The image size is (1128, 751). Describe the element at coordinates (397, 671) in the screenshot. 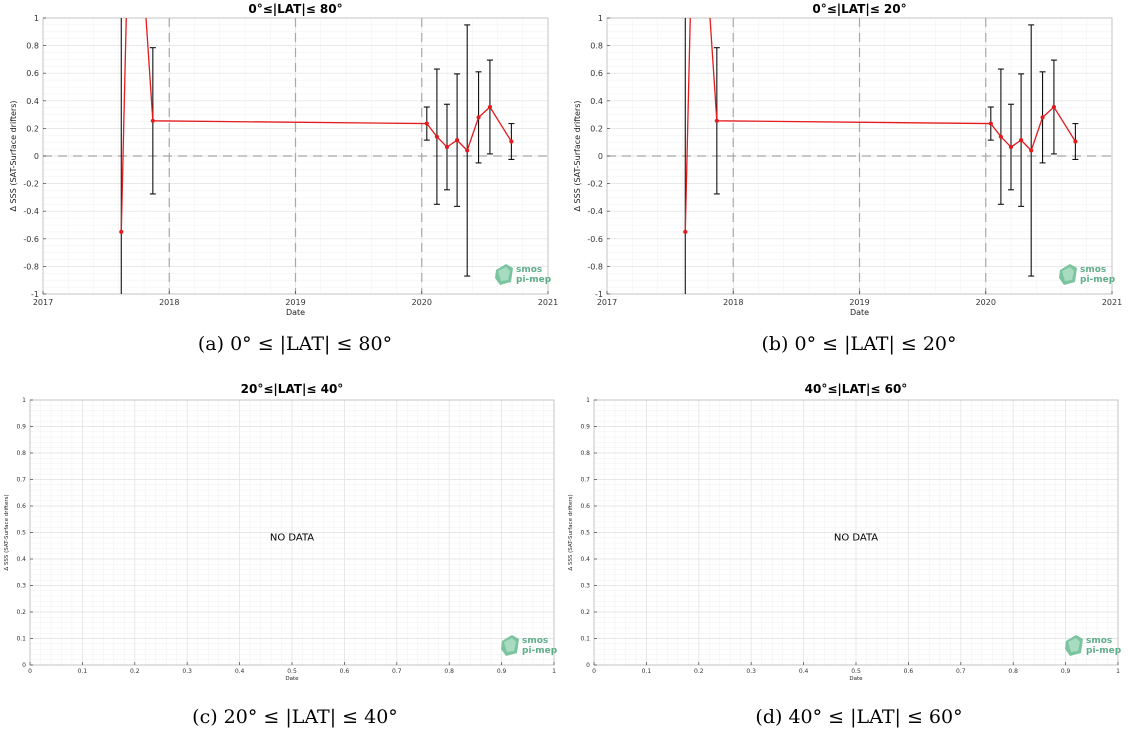

I see `chart2-x-tick-label: 0.7` at that location.